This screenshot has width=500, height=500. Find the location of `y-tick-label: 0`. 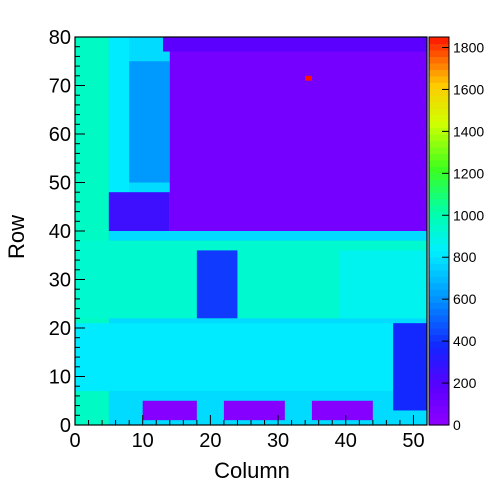

y-tick-label: 0 is located at coordinates (65, 426).